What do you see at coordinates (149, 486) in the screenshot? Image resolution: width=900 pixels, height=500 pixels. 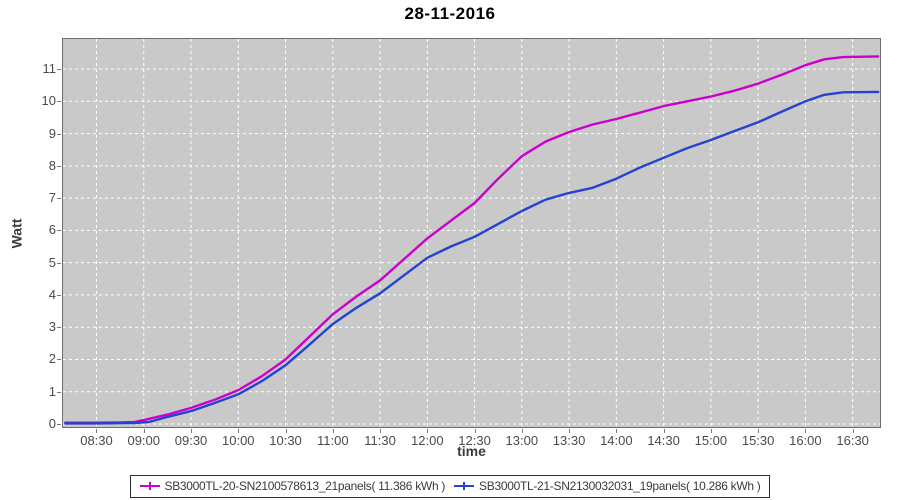 I see `series1-line-marker-icon` at bounding box center [149, 486].